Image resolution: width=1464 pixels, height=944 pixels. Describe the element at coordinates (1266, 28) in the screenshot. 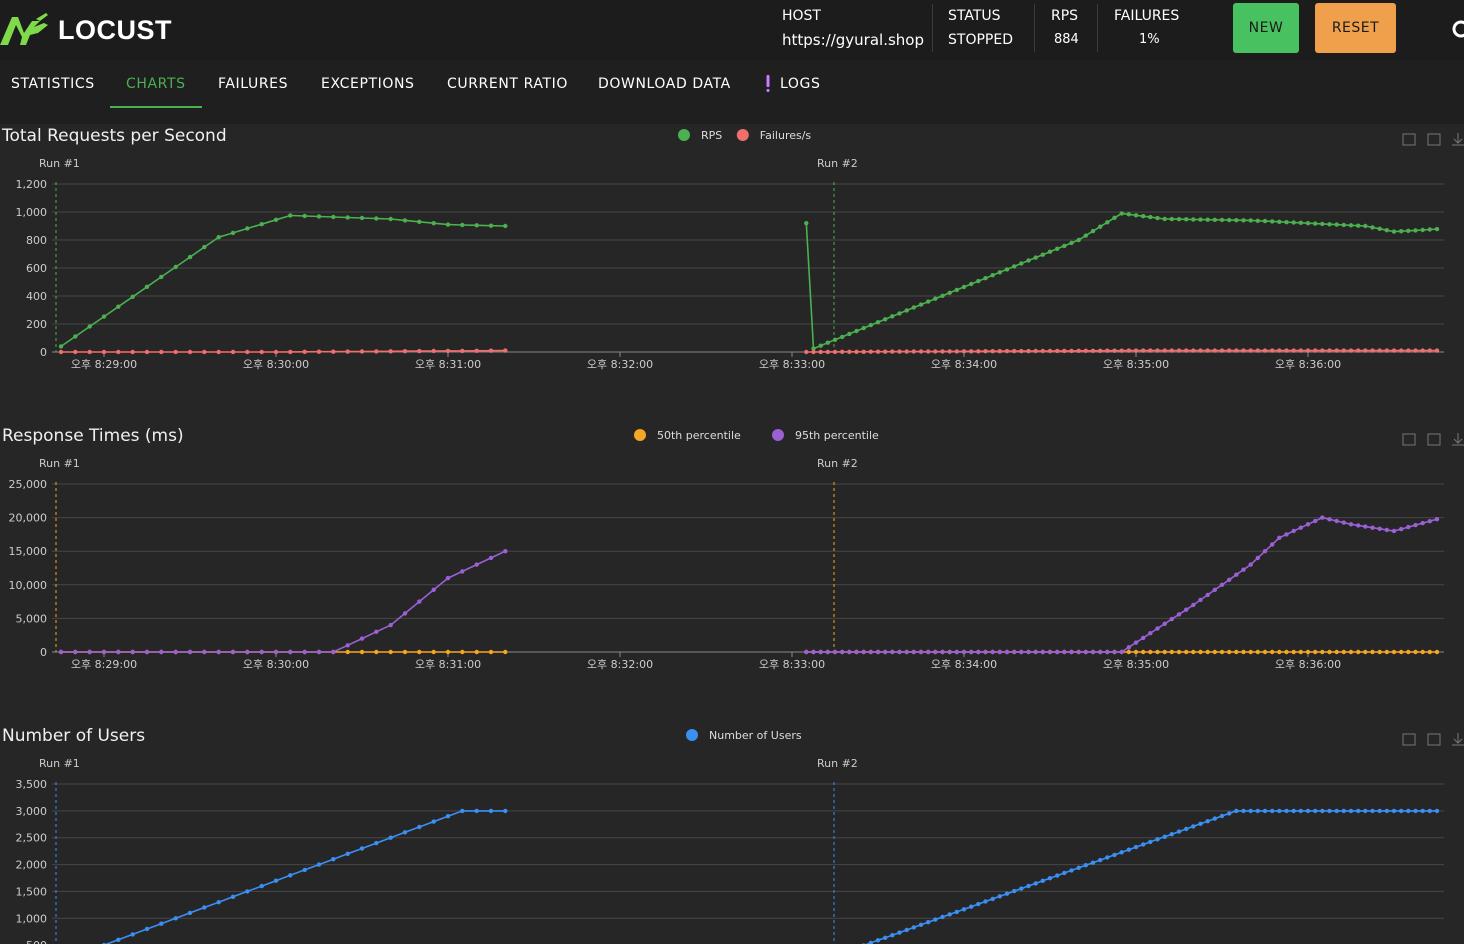

I see `new-test-button: NEW` at that location.